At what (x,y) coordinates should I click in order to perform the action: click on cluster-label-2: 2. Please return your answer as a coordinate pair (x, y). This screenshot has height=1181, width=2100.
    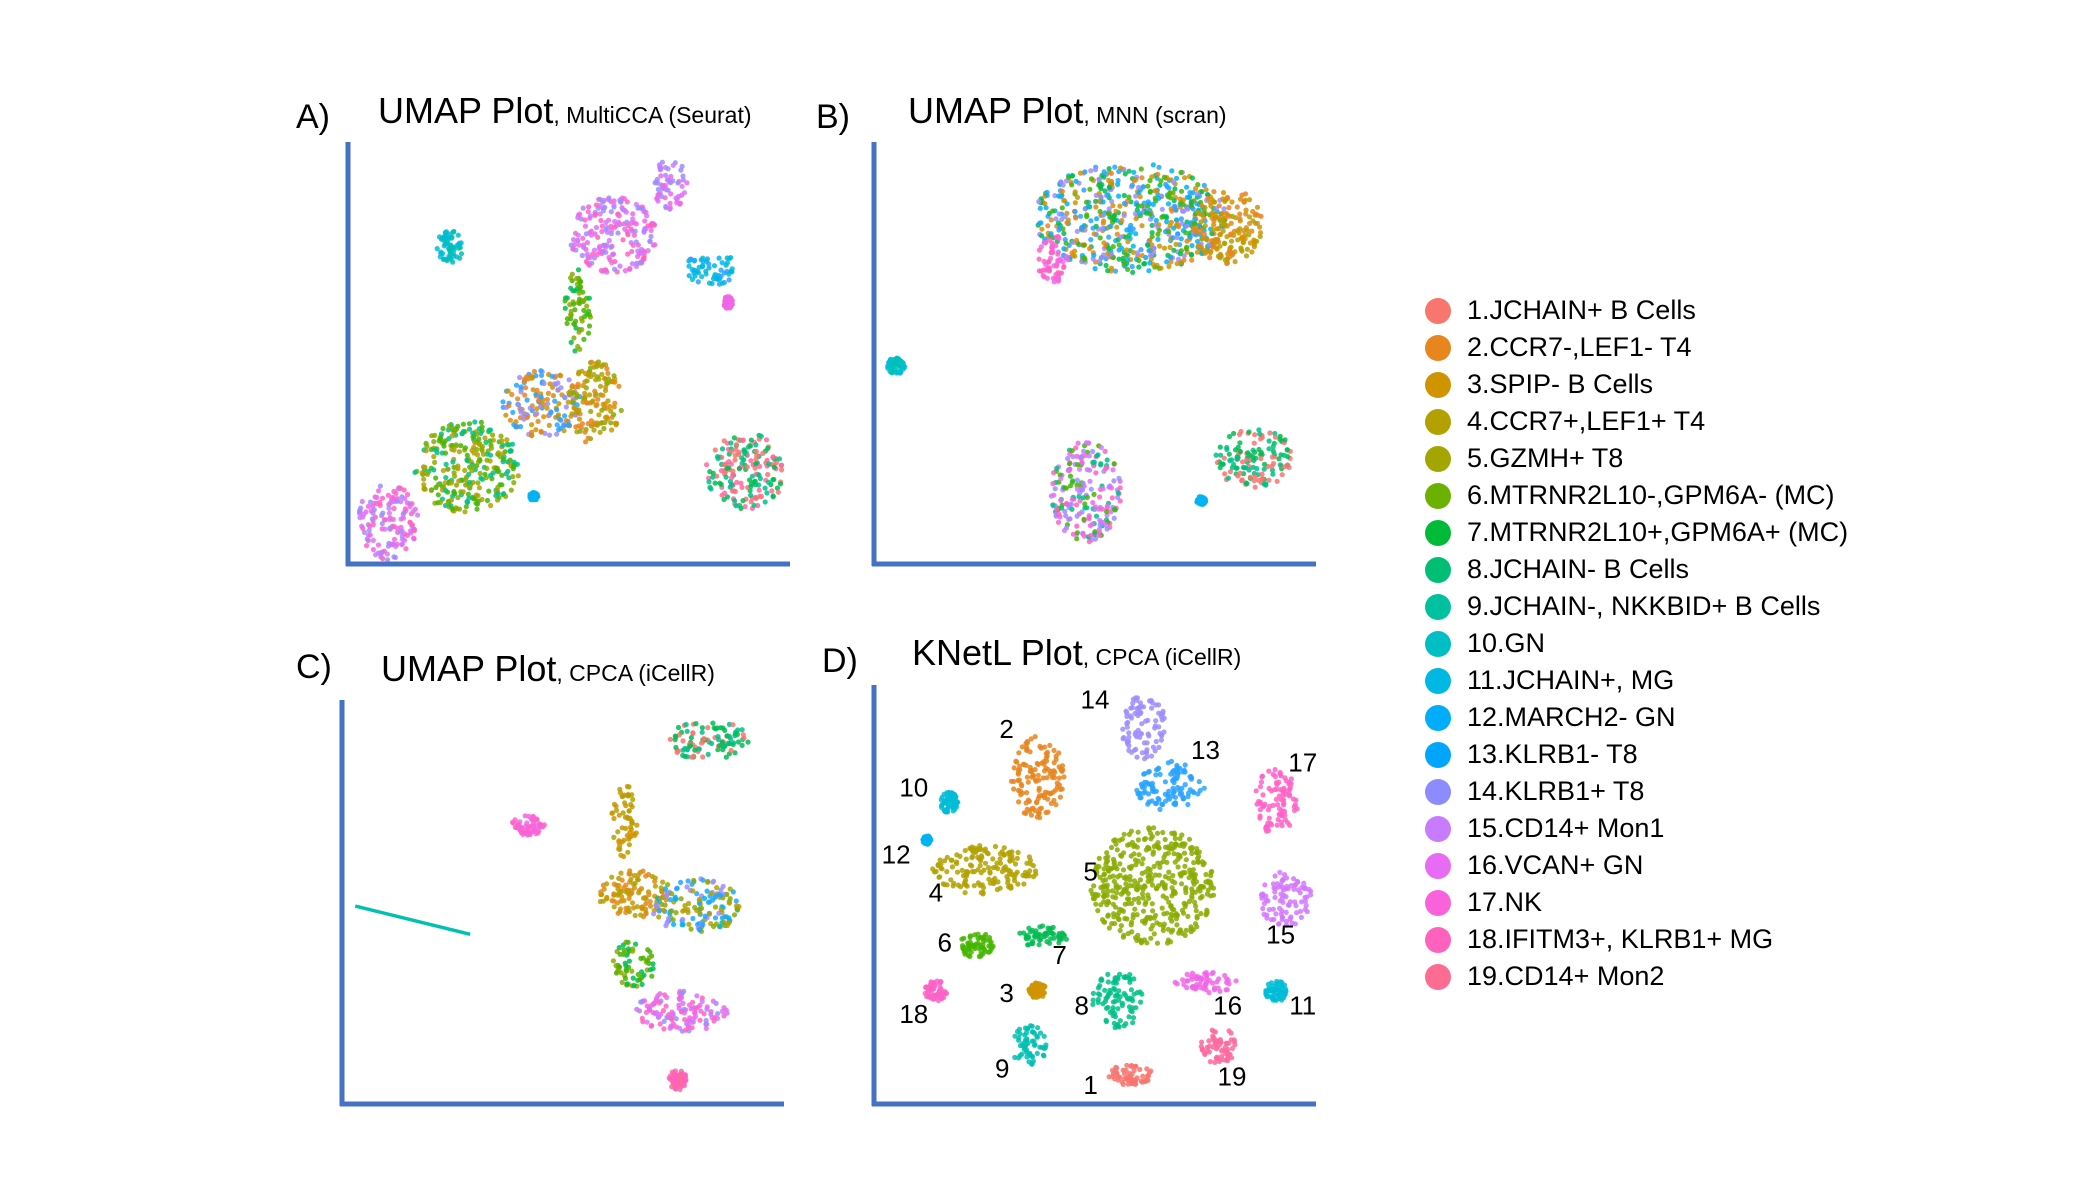
    Looking at the image, I should click on (1006, 729).